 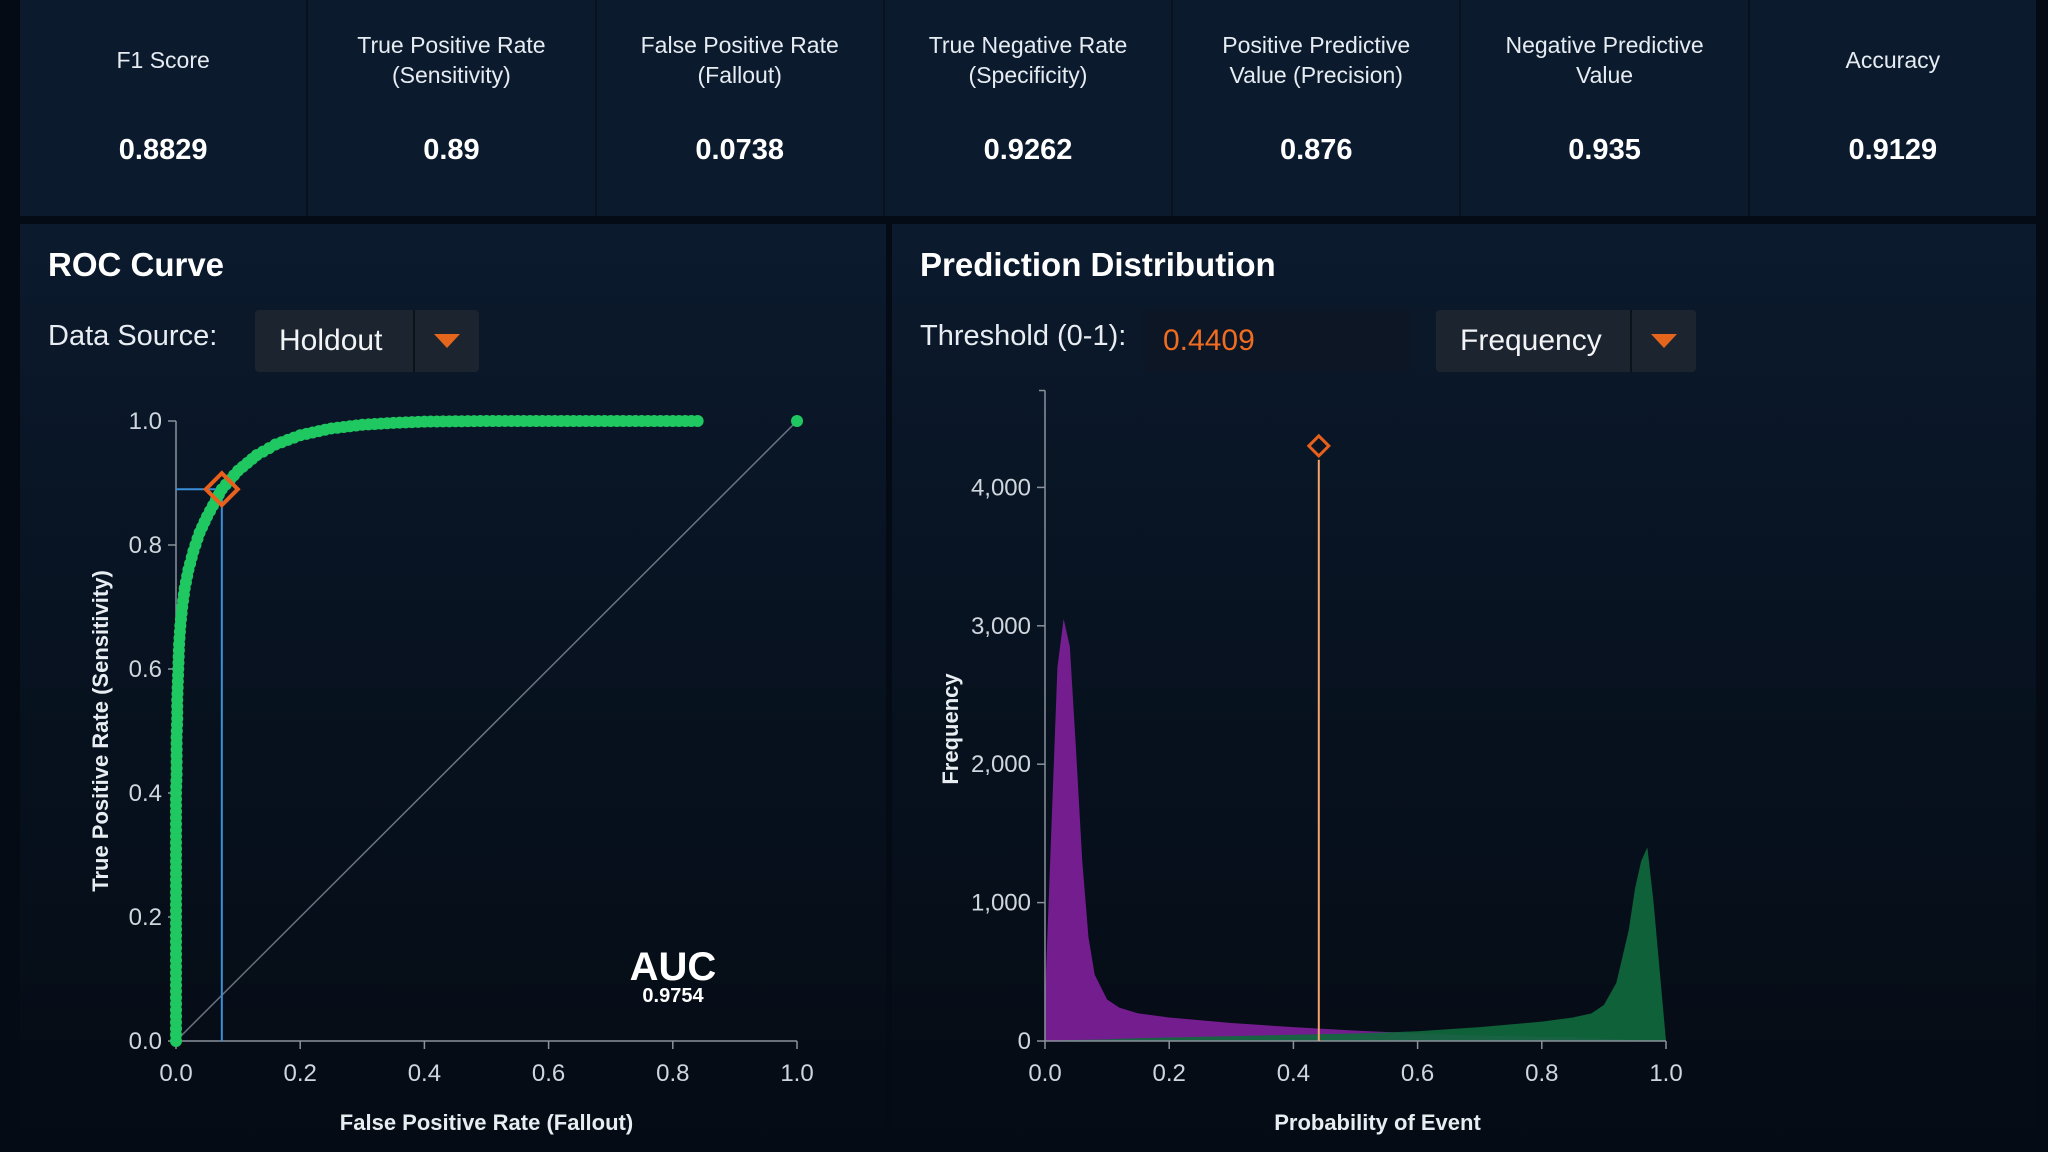 I want to click on metric-label: True Negative Rate (Specificity), so click(x=1028, y=60).